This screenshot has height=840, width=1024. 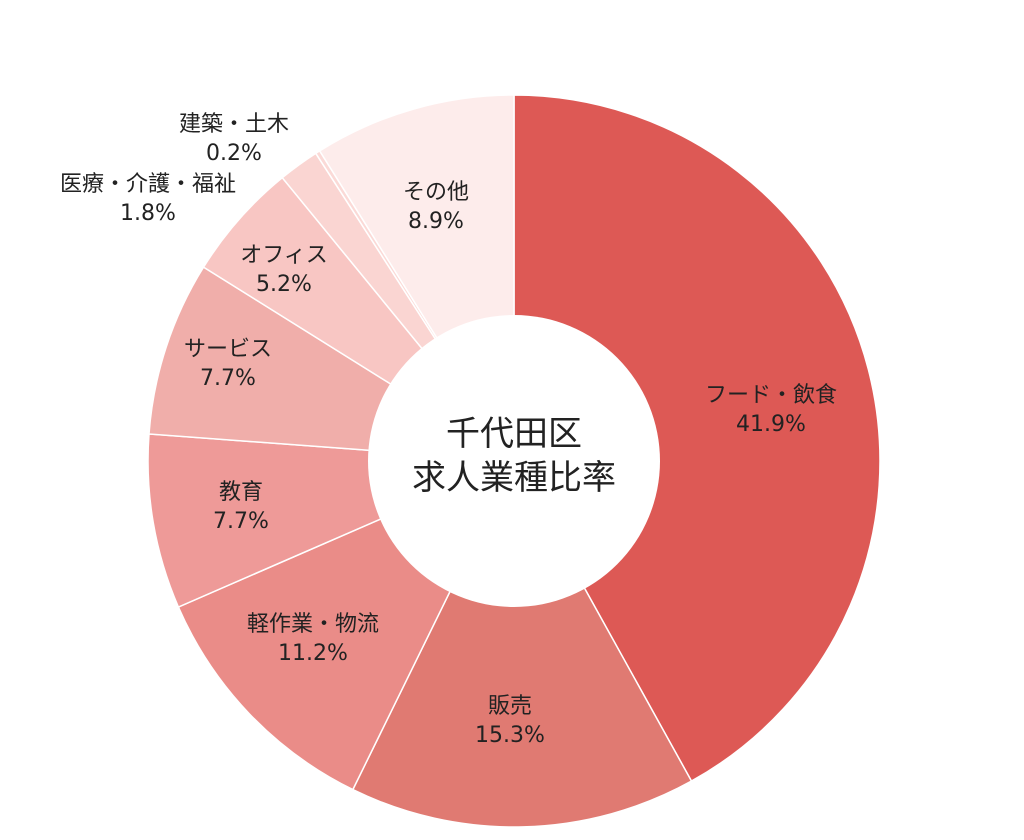 What do you see at coordinates (313, 624) in the screenshot?
I see `slice-label-2: 軽作業・物流` at bounding box center [313, 624].